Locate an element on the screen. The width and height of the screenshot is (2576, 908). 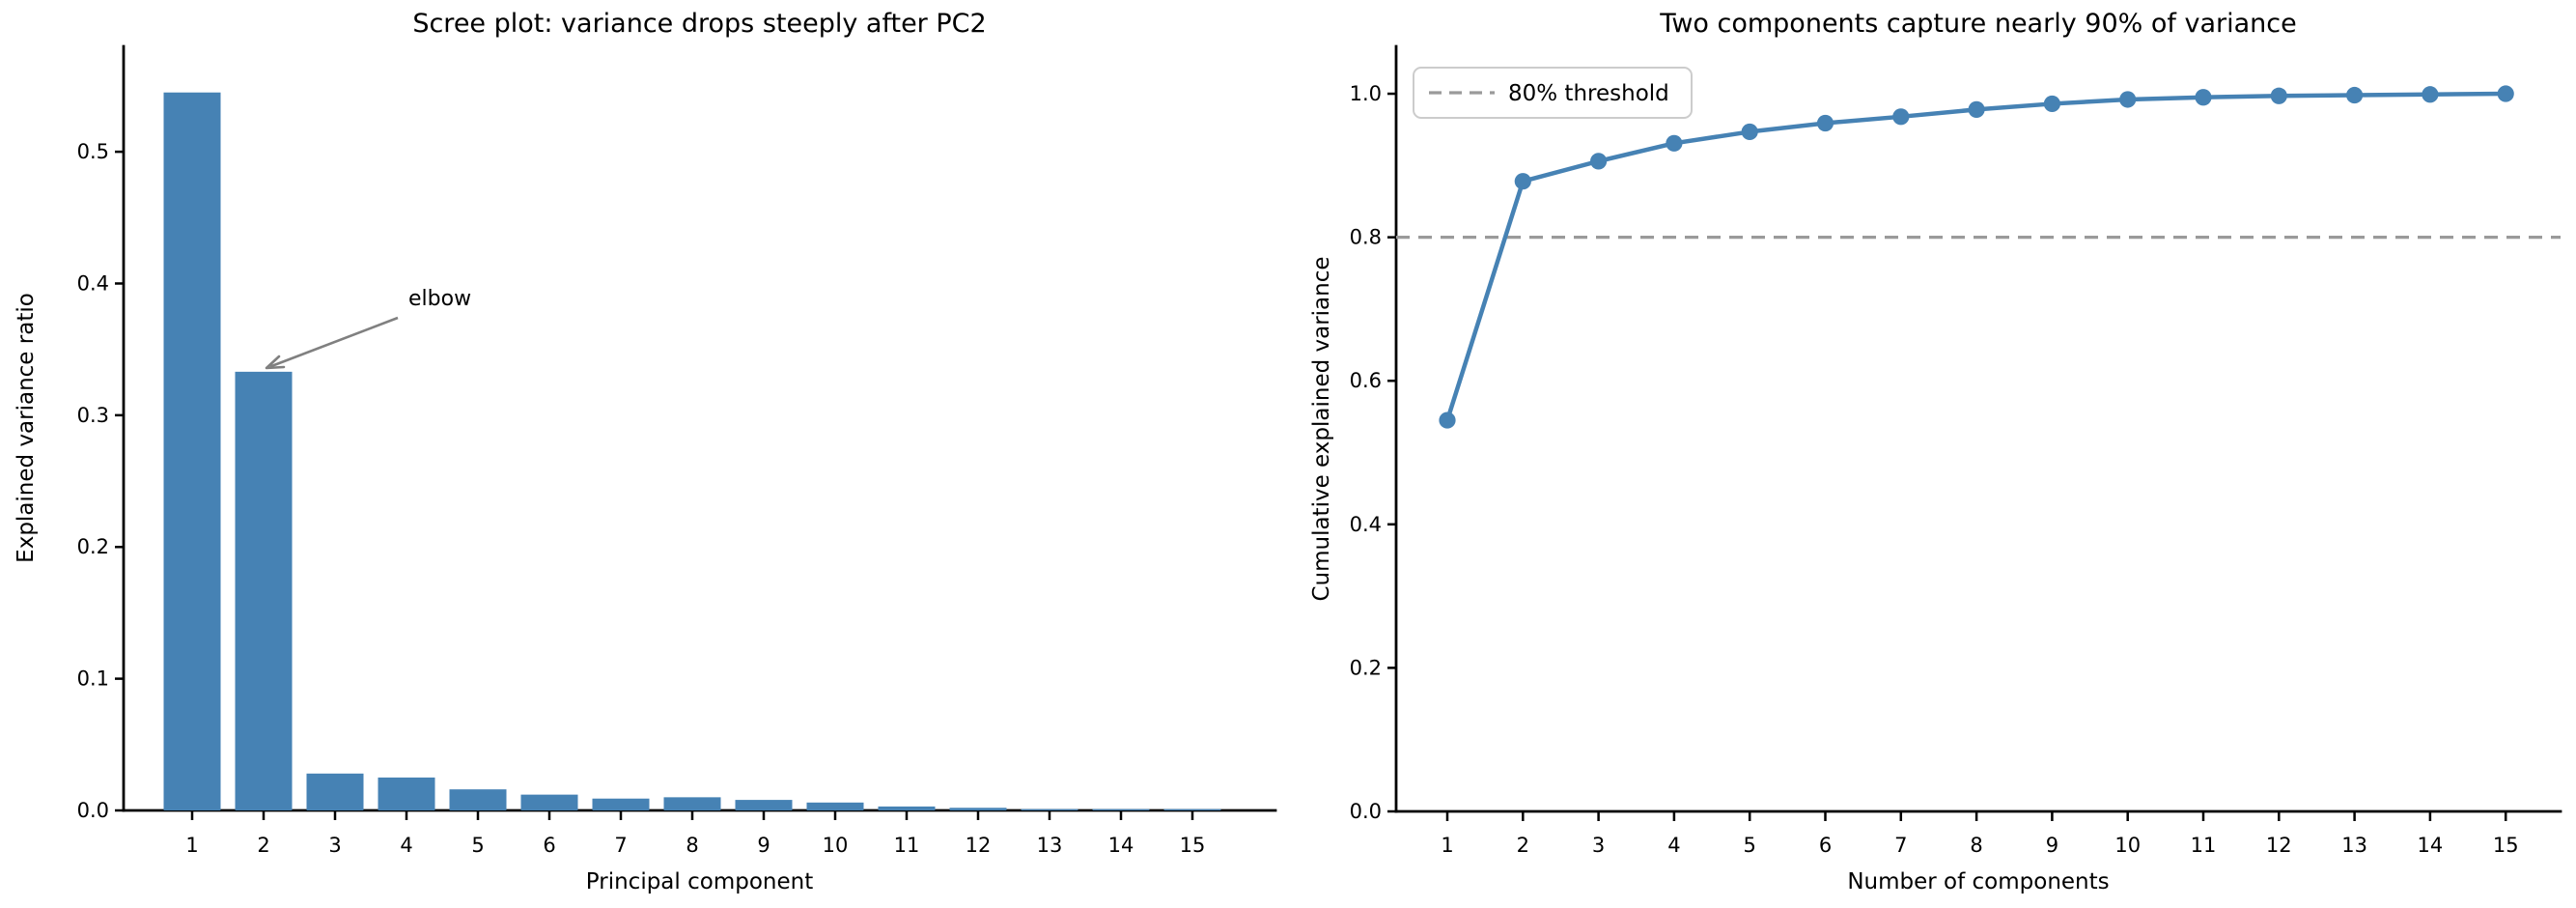
elbow-annotation-text: elbow is located at coordinates (440, 299).